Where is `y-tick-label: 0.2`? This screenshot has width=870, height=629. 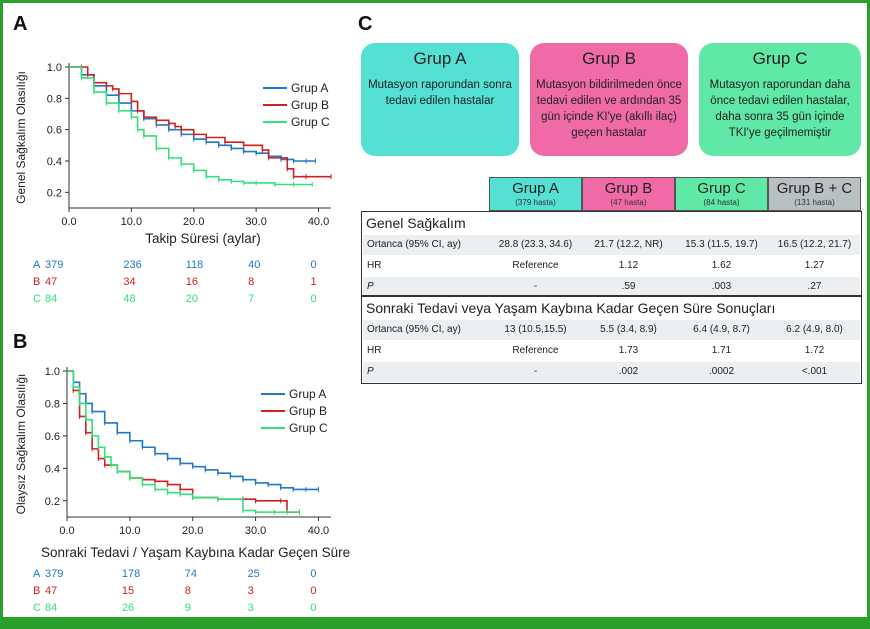
y-tick-label: 0.2 is located at coordinates (54, 193).